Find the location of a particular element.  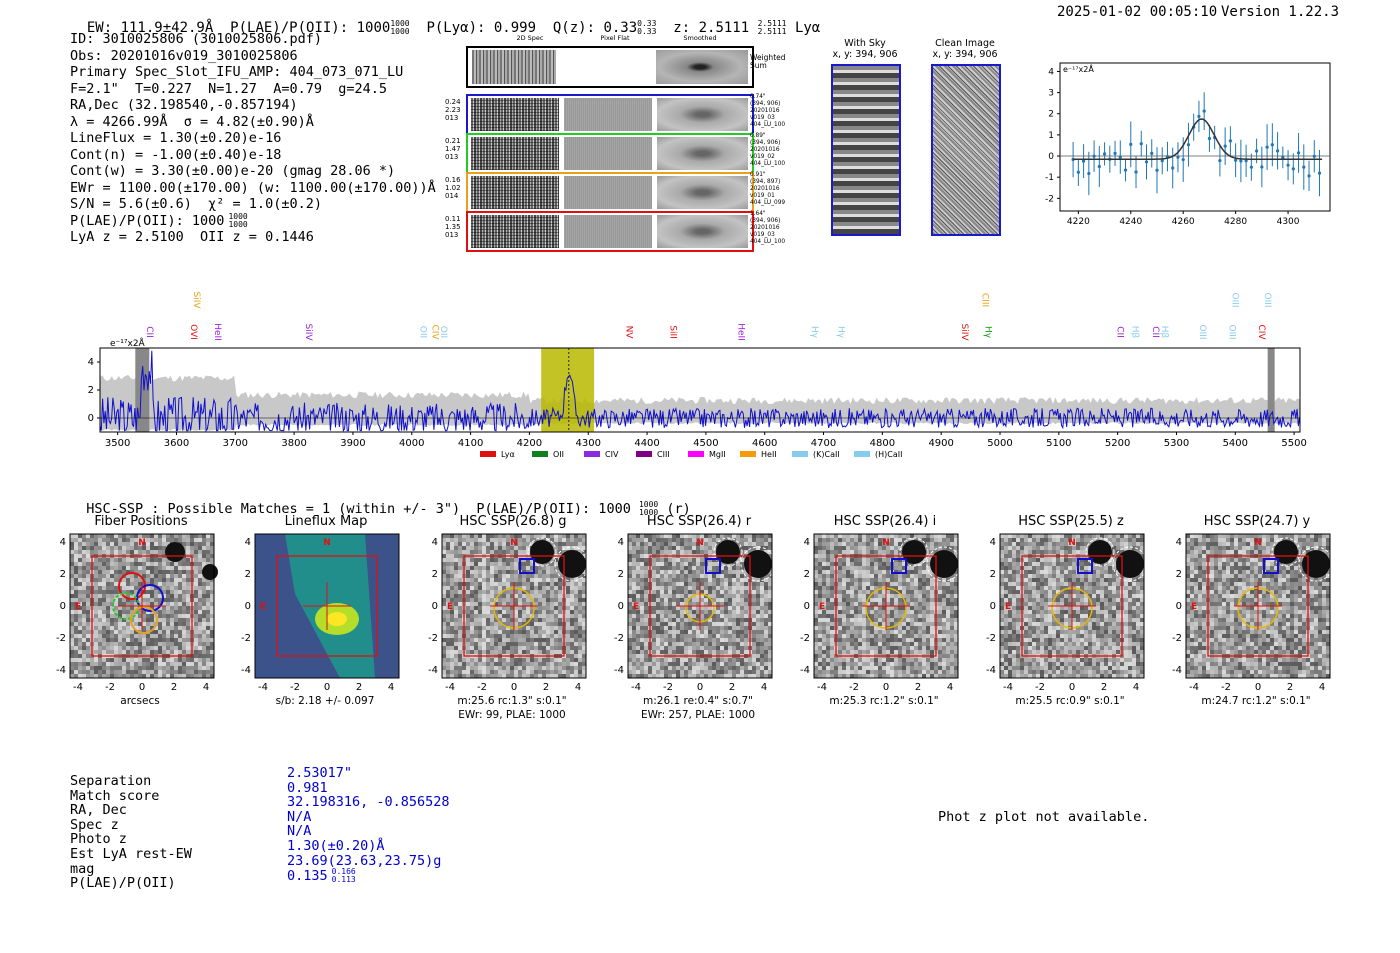

emission-line-label: NV is located at coordinates (629, 333).